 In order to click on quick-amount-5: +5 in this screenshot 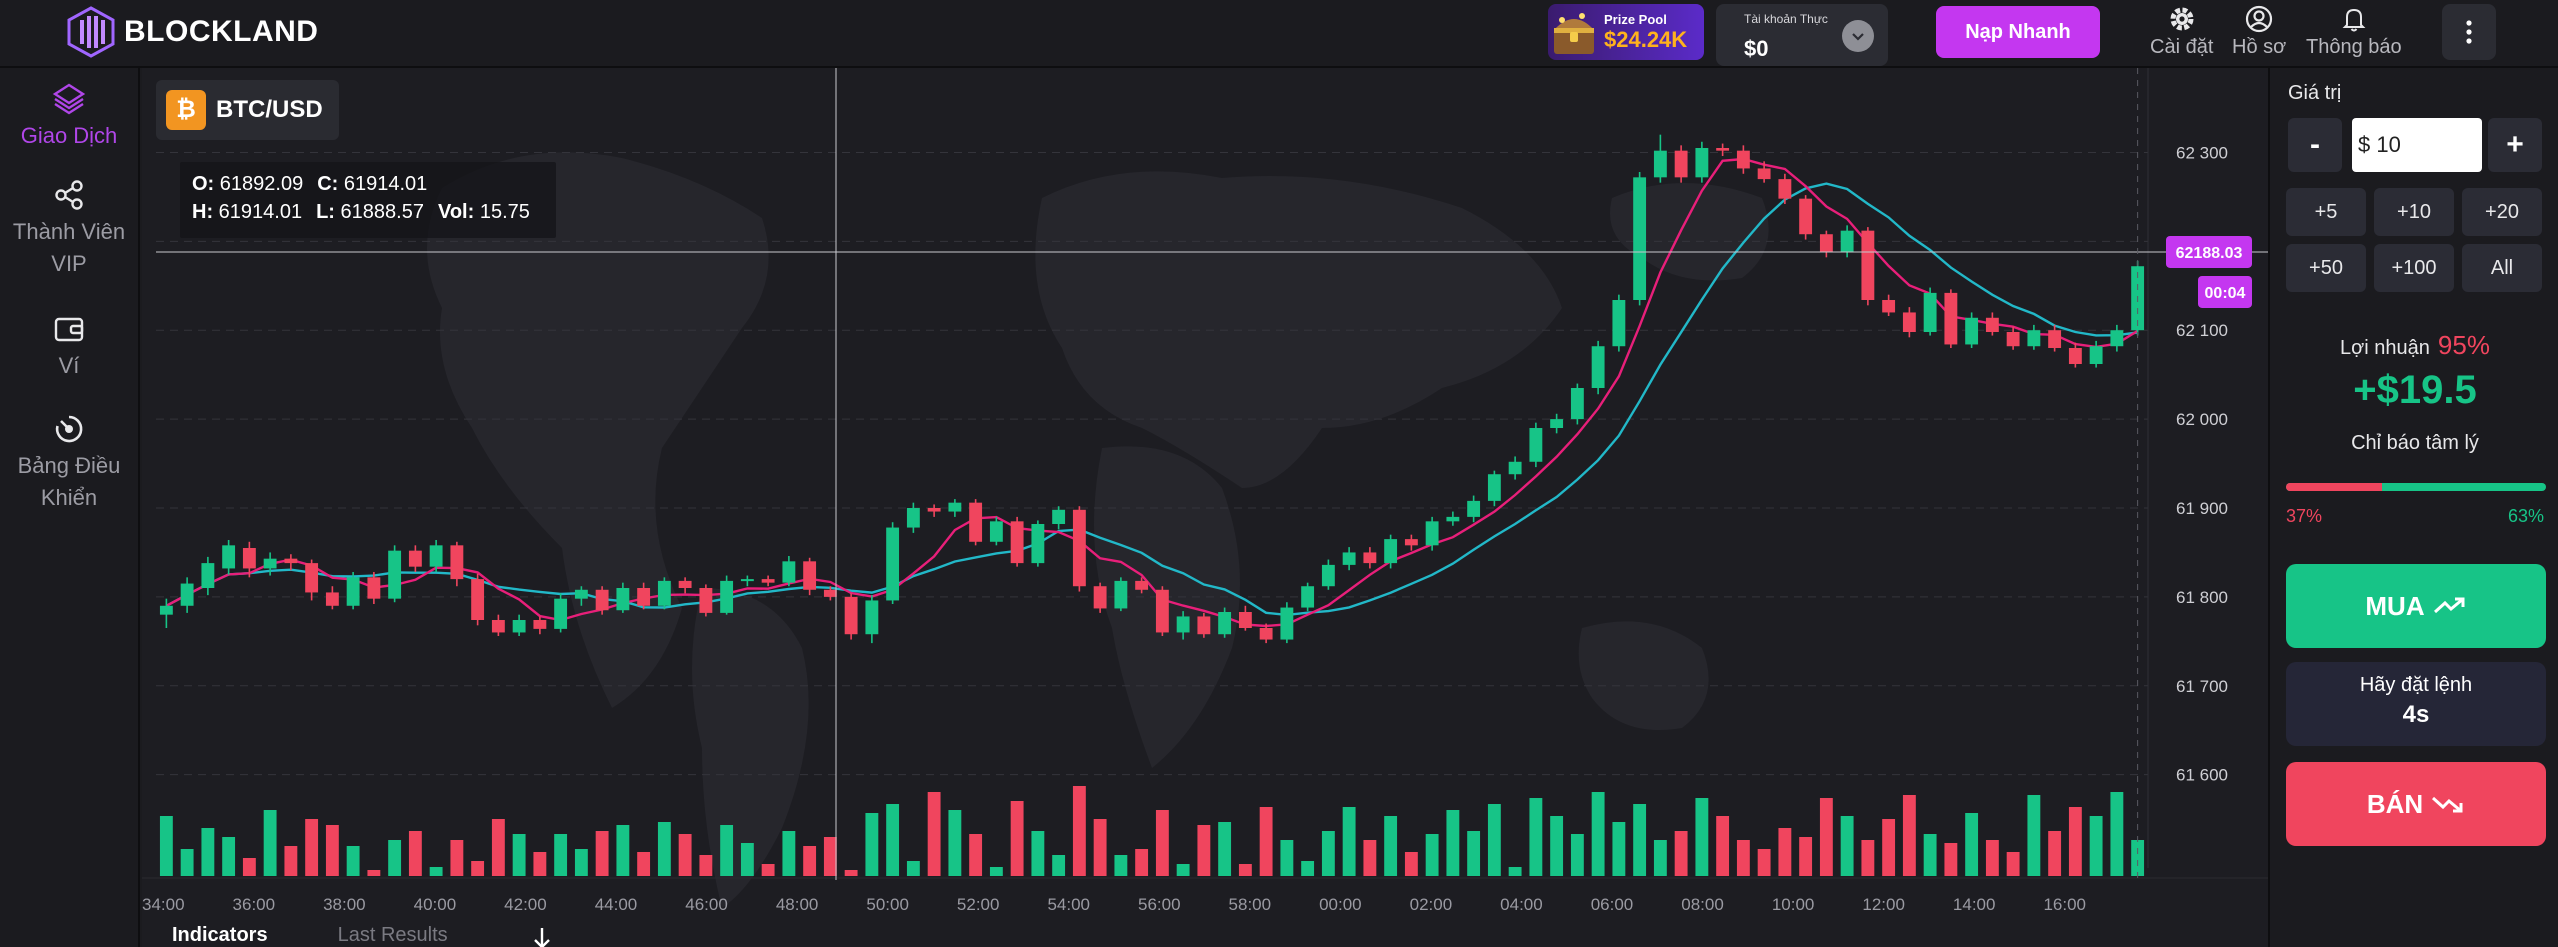, I will do `click(2326, 212)`.